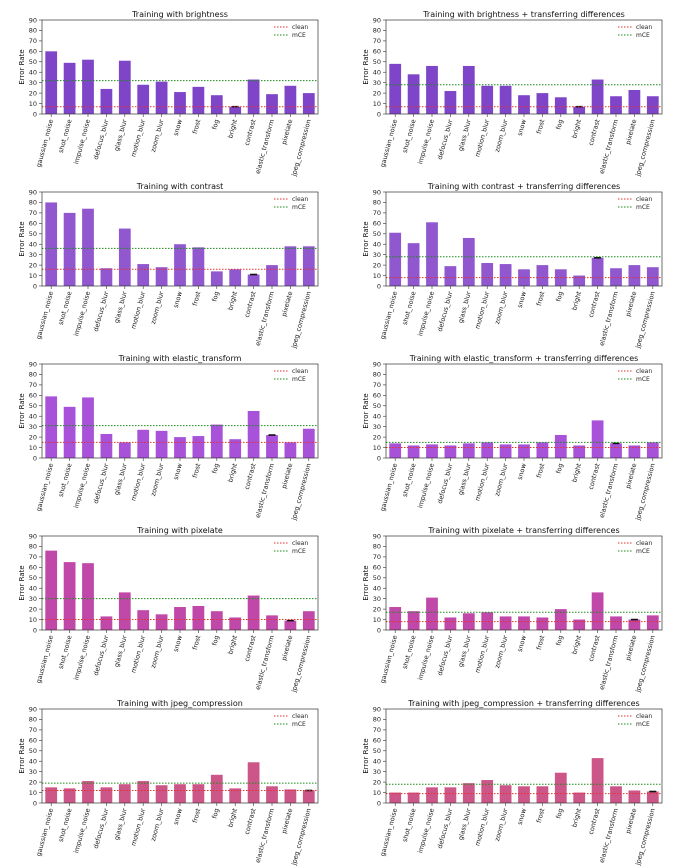 The image size is (689, 867). What do you see at coordinates (82, 657) in the screenshot?
I see `x-tick-label: impulse_noise` at bounding box center [82, 657].